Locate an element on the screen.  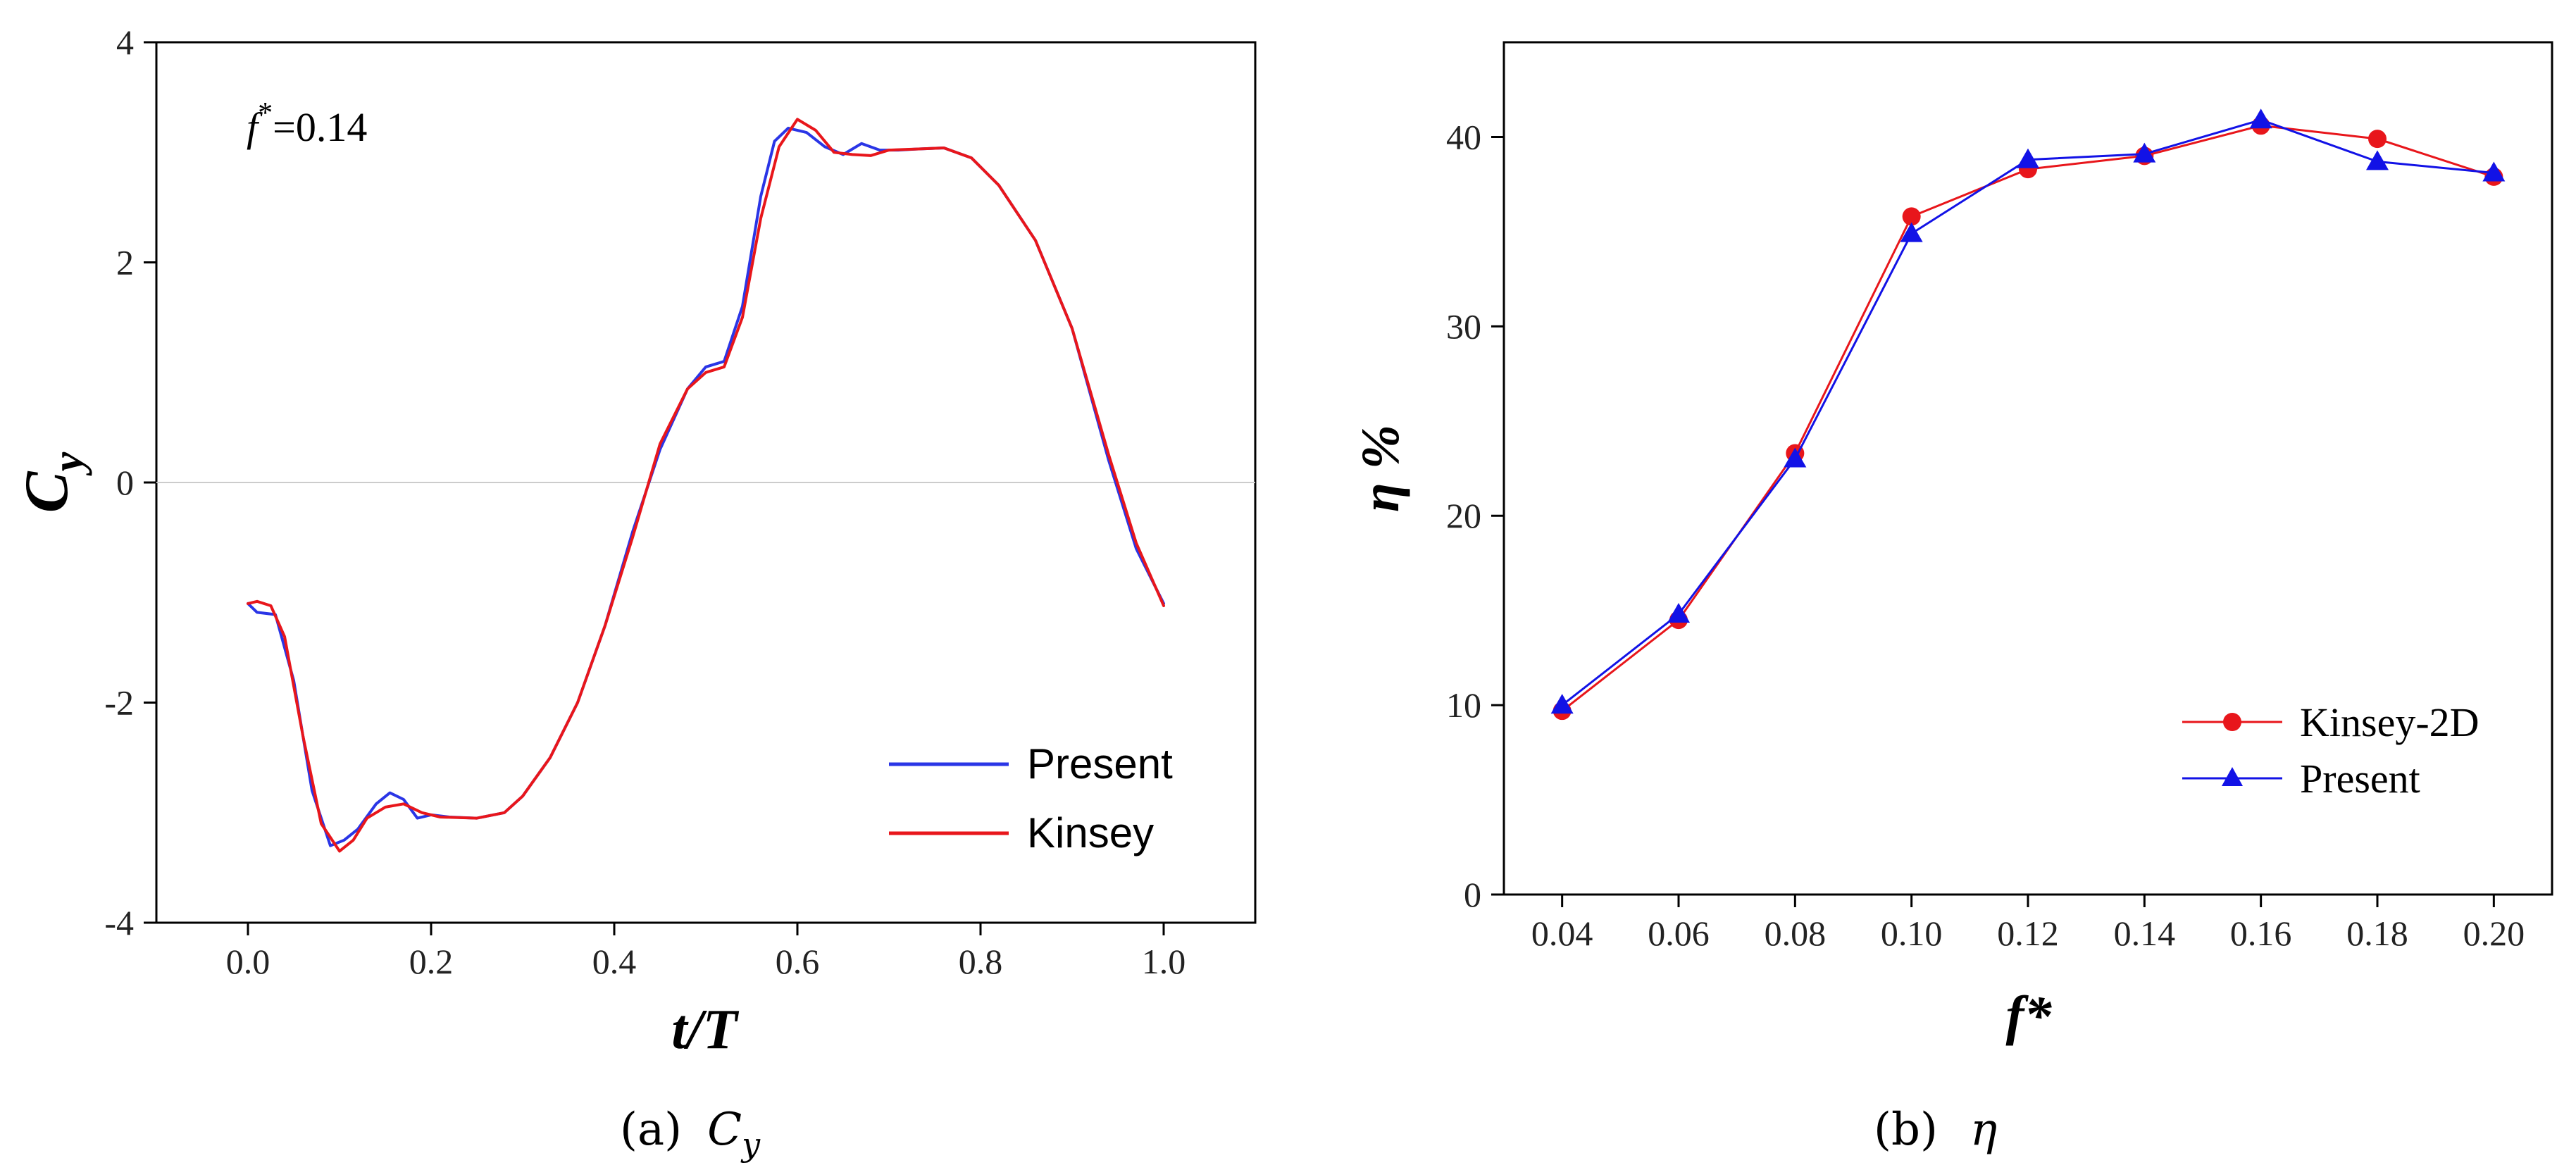
panel-b-xtick-label: 0.04 is located at coordinates (1562, 933).